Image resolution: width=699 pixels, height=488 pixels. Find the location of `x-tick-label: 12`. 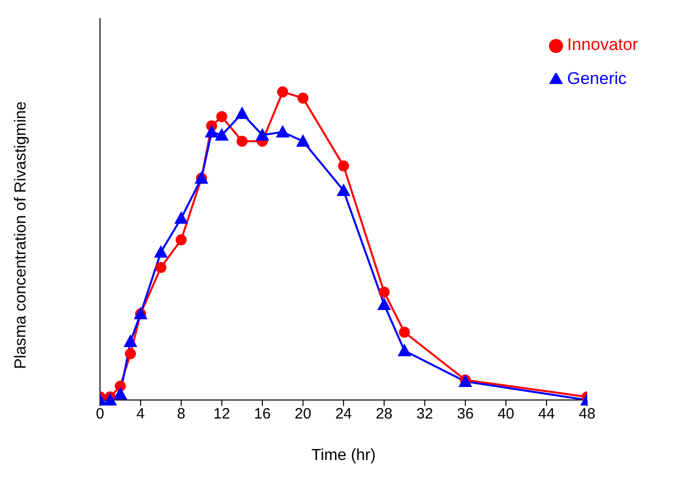

x-tick-label: 12 is located at coordinates (221, 414).